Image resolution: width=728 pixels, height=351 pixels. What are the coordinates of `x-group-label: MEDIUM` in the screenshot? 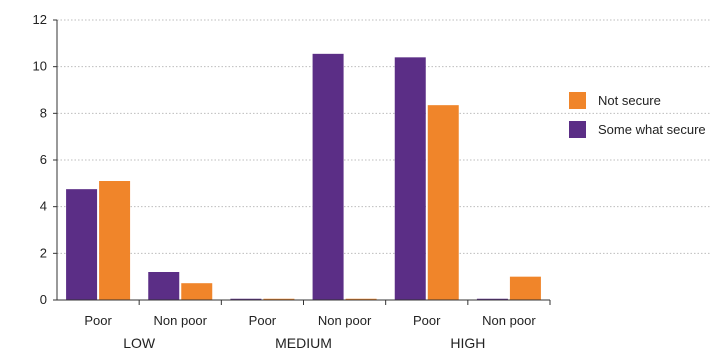 It's located at (303, 343).